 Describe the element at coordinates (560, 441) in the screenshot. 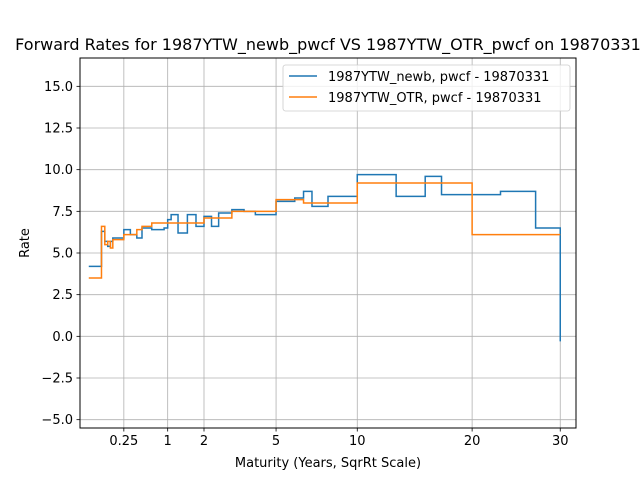

I see `x-tick-label: 30` at that location.